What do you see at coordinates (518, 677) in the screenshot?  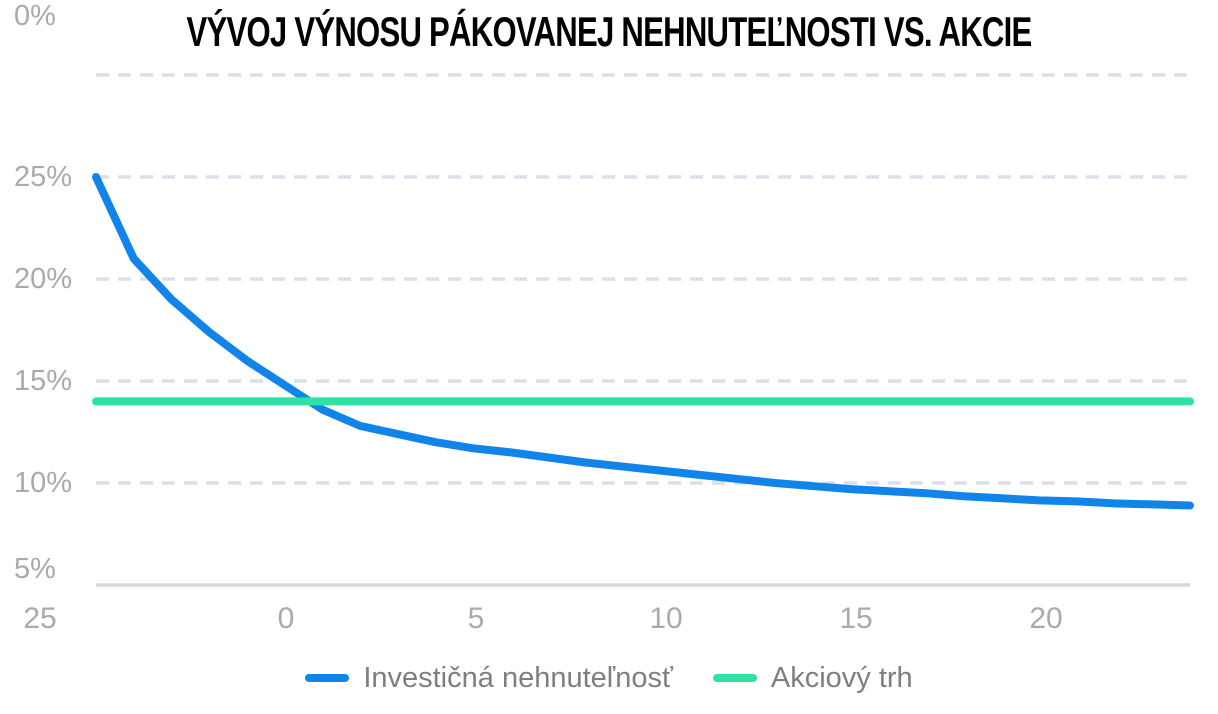 I see `legend-label: Investičná nehnuteľnosť` at bounding box center [518, 677].